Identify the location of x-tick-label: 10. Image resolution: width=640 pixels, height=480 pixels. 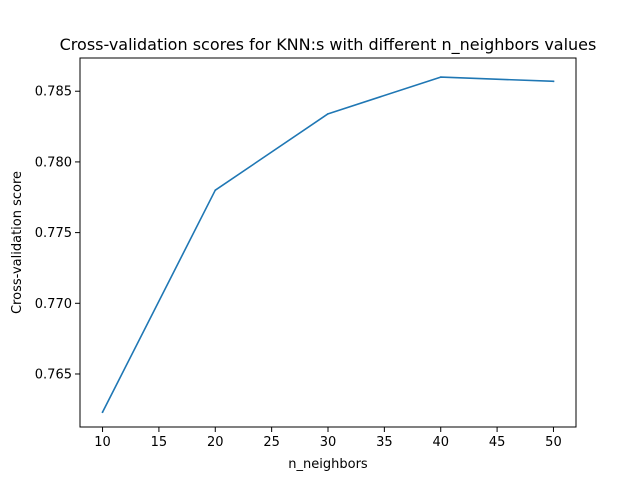
(102, 442).